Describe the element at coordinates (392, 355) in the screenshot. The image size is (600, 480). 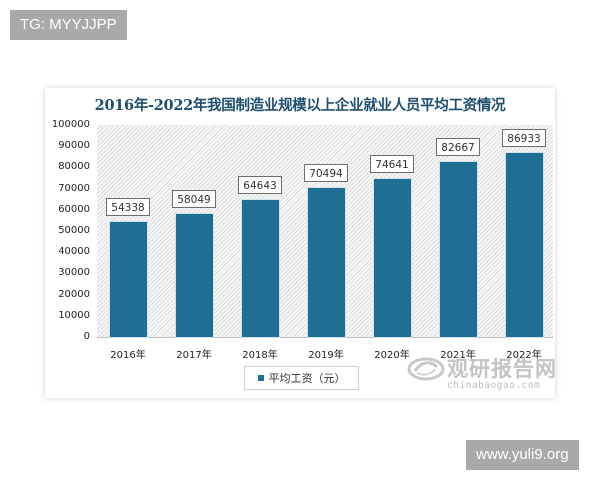
I see `x-tick-label: 2020年` at that location.